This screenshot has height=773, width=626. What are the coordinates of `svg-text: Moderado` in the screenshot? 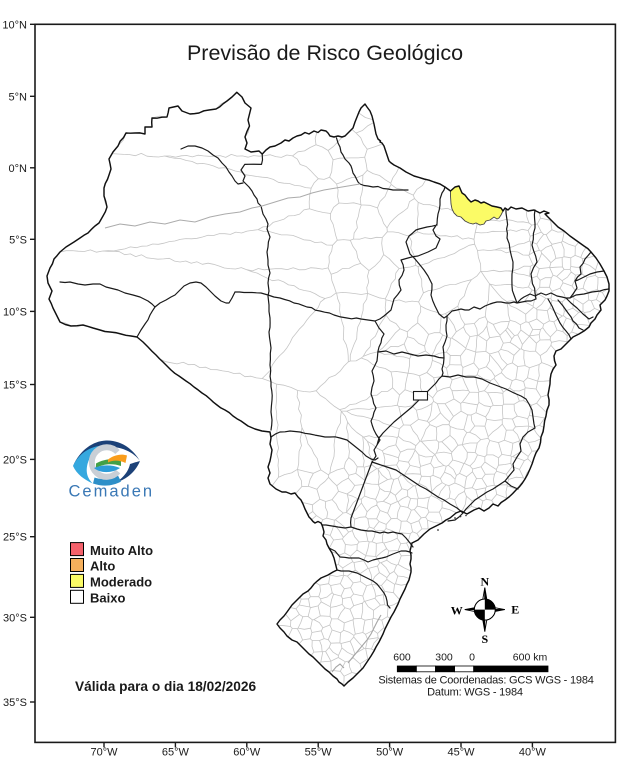 It's located at (121, 582).